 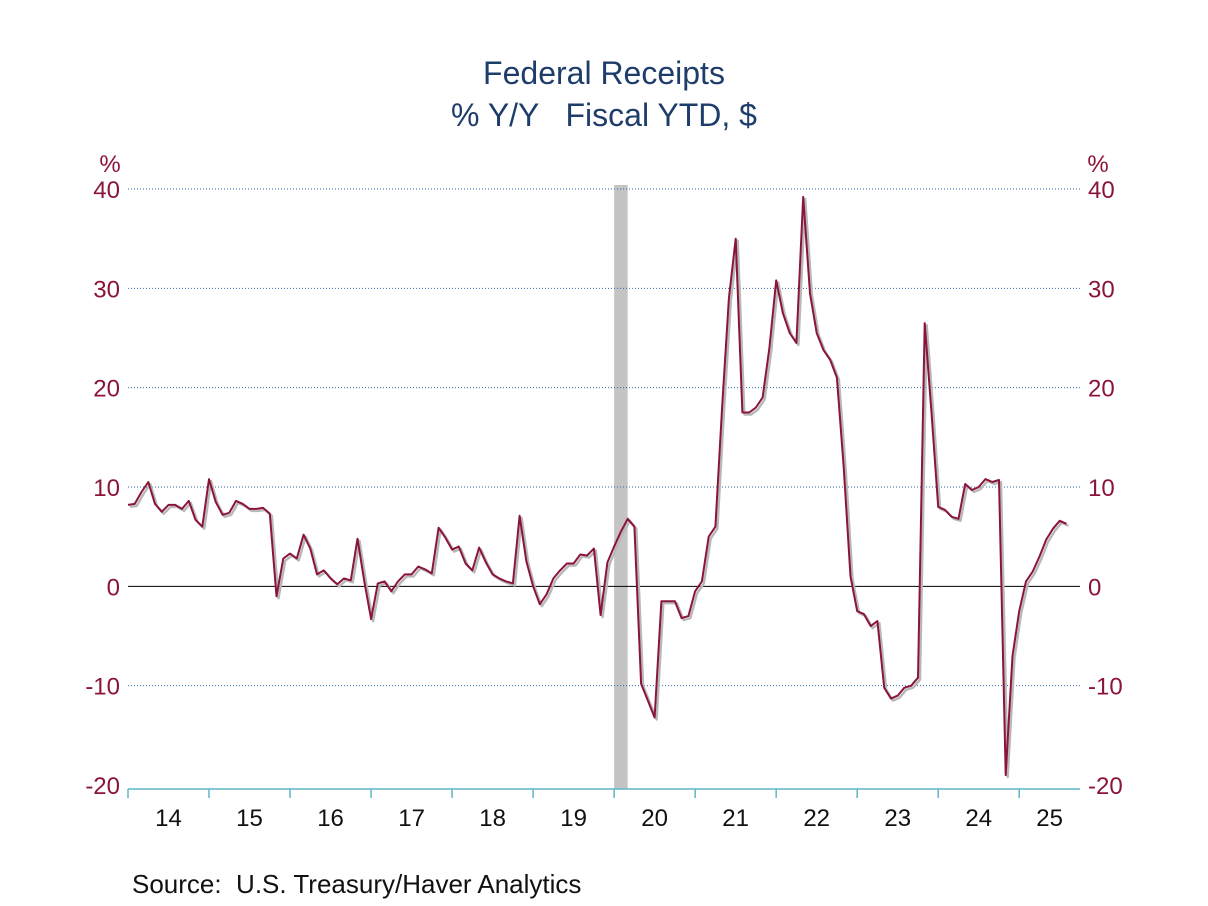 What do you see at coordinates (1101, 289) in the screenshot?
I see `y-tick-label-right: 30` at bounding box center [1101, 289].